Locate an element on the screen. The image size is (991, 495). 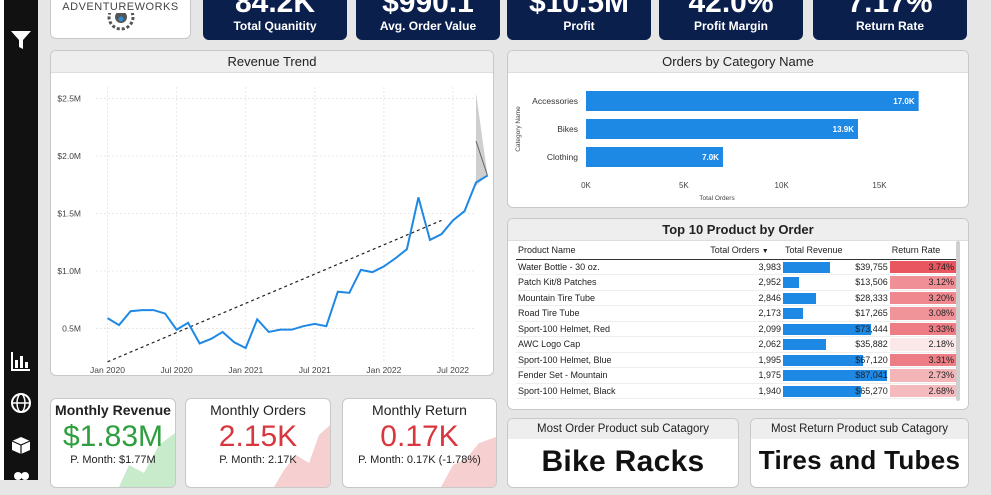
revenue-series-line is located at coordinates (298, 262).